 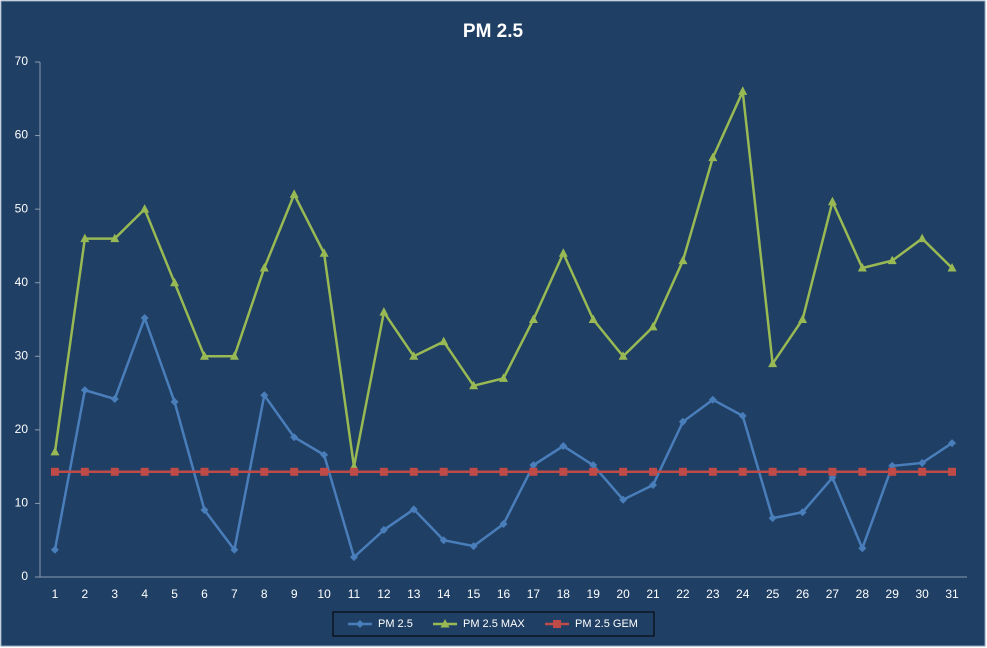 I want to click on x-tick-label: 1, so click(x=55, y=594).